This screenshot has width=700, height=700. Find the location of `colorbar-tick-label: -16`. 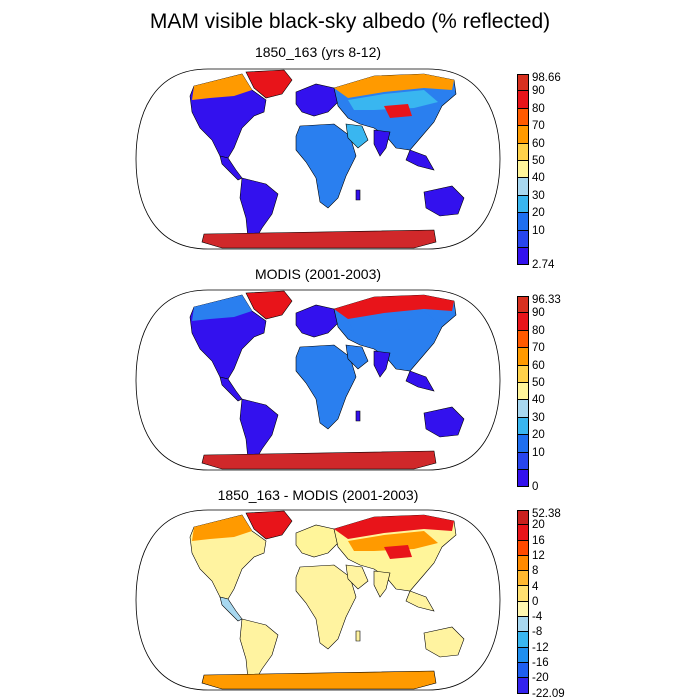

colorbar-tick-label: -16 is located at coordinates (540, 663).